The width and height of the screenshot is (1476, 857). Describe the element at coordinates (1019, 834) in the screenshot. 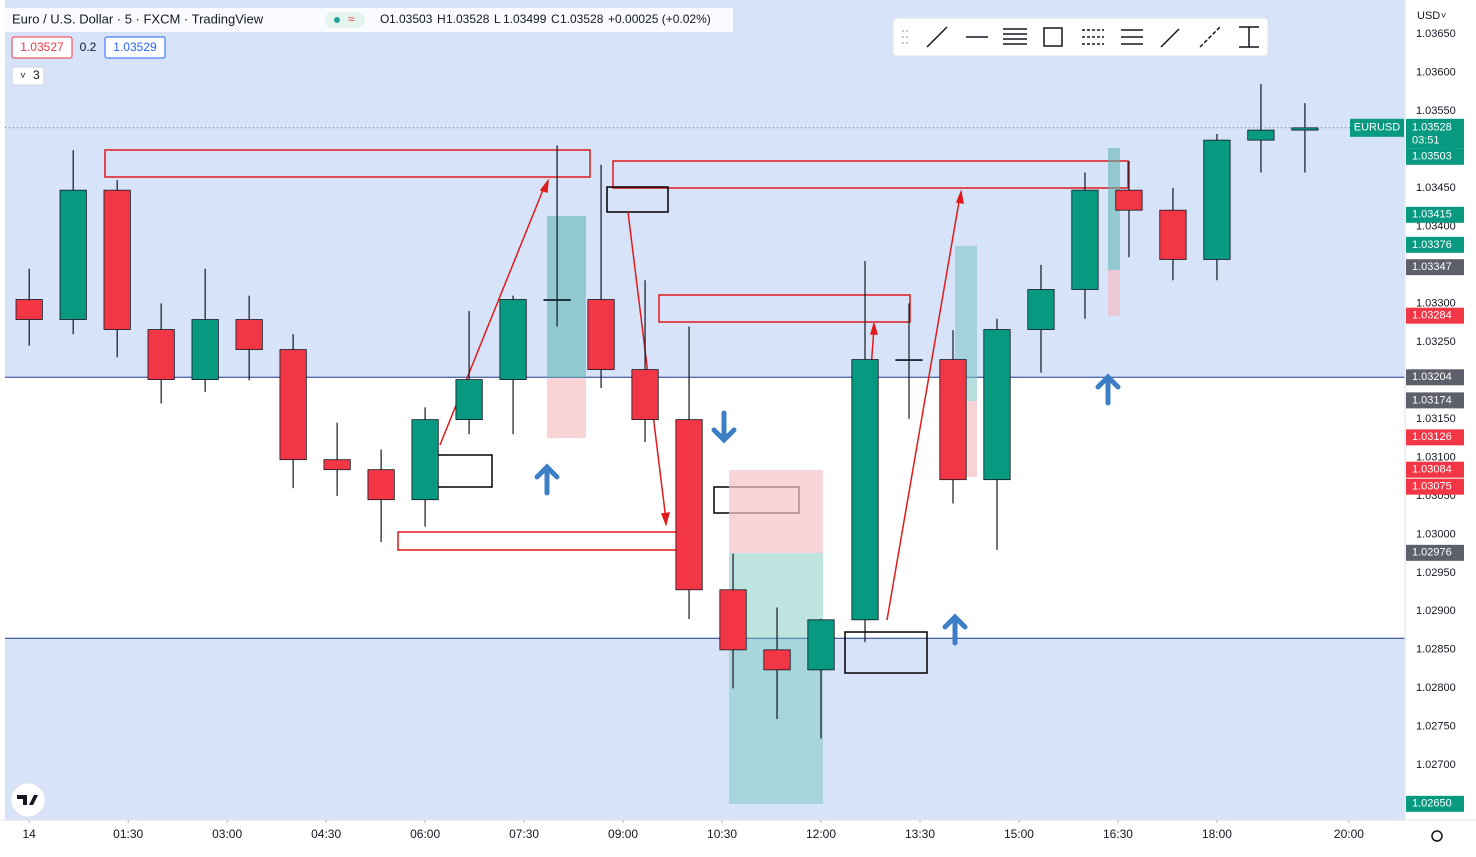

I see `x-tick-label: 15:00` at that location.